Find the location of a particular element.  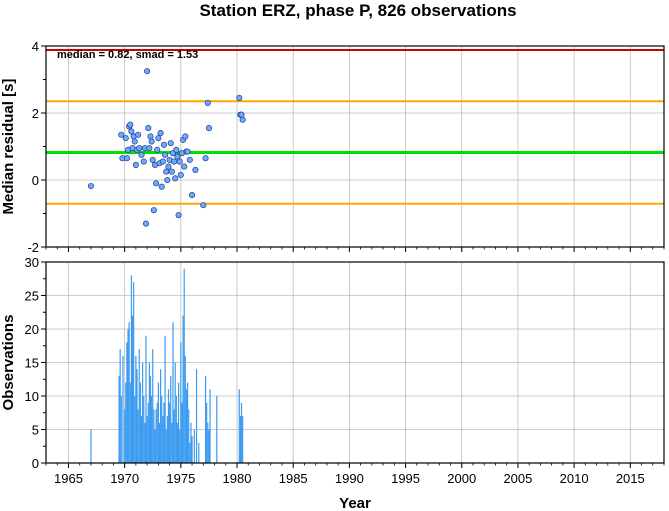

y-tick-label: 2 is located at coordinates (35, 113).